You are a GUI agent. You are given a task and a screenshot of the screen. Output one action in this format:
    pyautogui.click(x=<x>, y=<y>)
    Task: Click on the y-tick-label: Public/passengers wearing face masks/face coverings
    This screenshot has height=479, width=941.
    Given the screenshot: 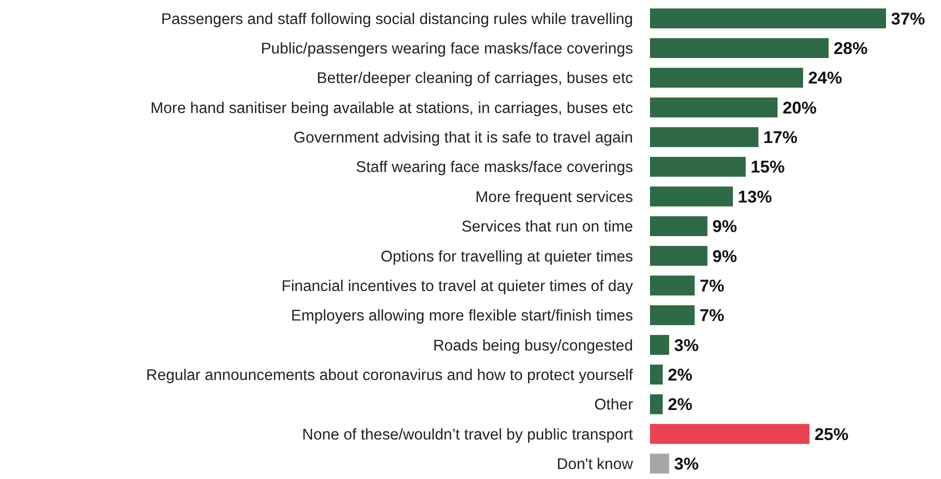 What is the action you would take?
    pyautogui.click(x=447, y=49)
    